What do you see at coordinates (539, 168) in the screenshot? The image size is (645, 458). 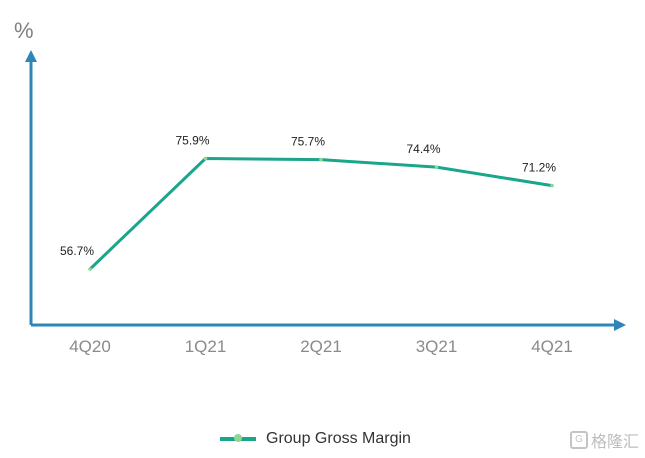 I see `data-label: 71.2%` at bounding box center [539, 168].